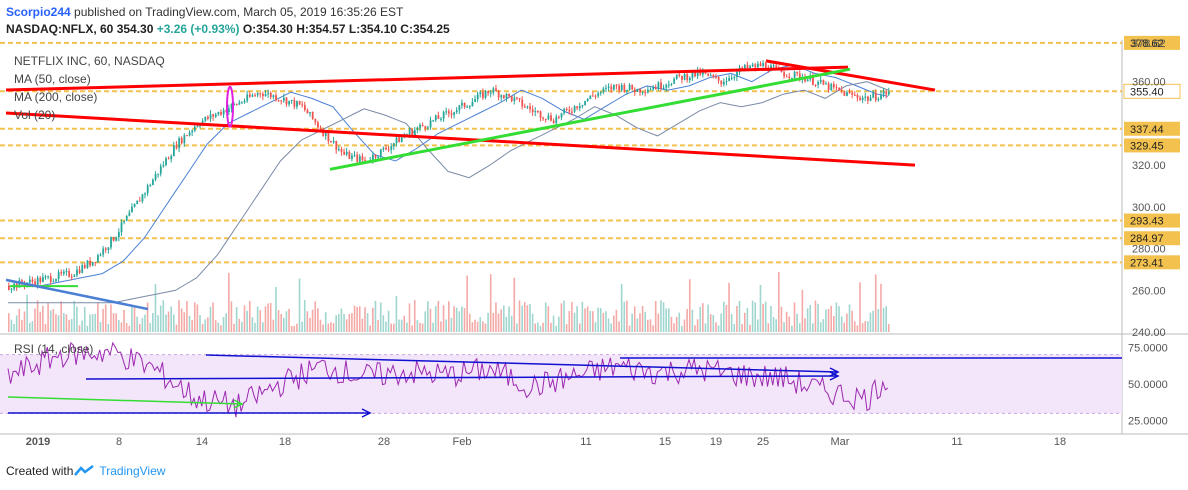 This screenshot has height=490, width=1188. I want to click on tradingview-logo-icon, so click(84, 470).